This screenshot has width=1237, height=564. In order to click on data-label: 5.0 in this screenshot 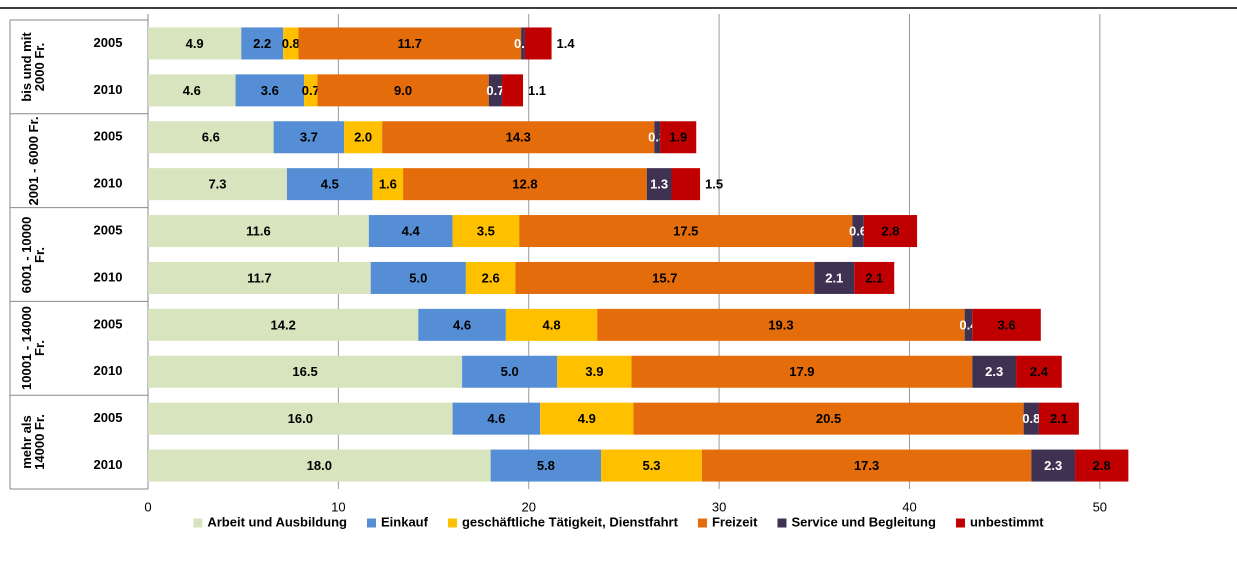, I will do `click(418, 277)`.